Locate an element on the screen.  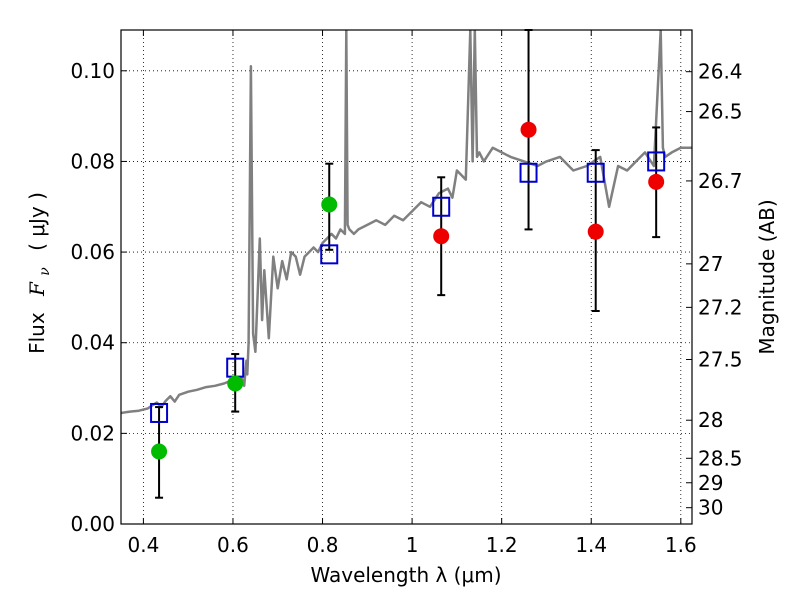
y-axis-label-subscript: ν is located at coordinates (45, 271).